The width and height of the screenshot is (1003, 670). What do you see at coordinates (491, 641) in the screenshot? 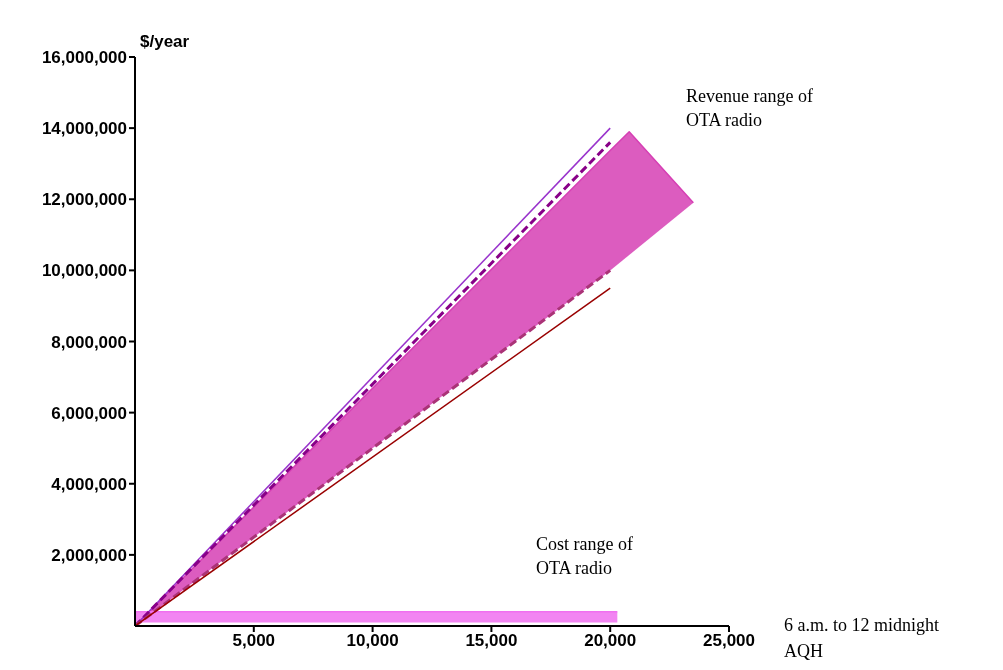
I see `x-tick-label: 15,000` at bounding box center [491, 641].